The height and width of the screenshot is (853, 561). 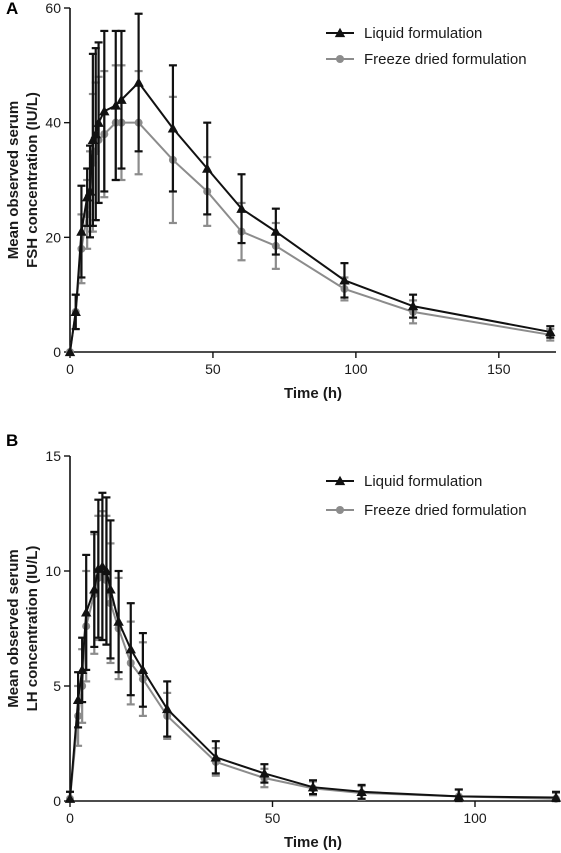 I want to click on panel-b-x-axis-title: Time (h), so click(x=313, y=842).